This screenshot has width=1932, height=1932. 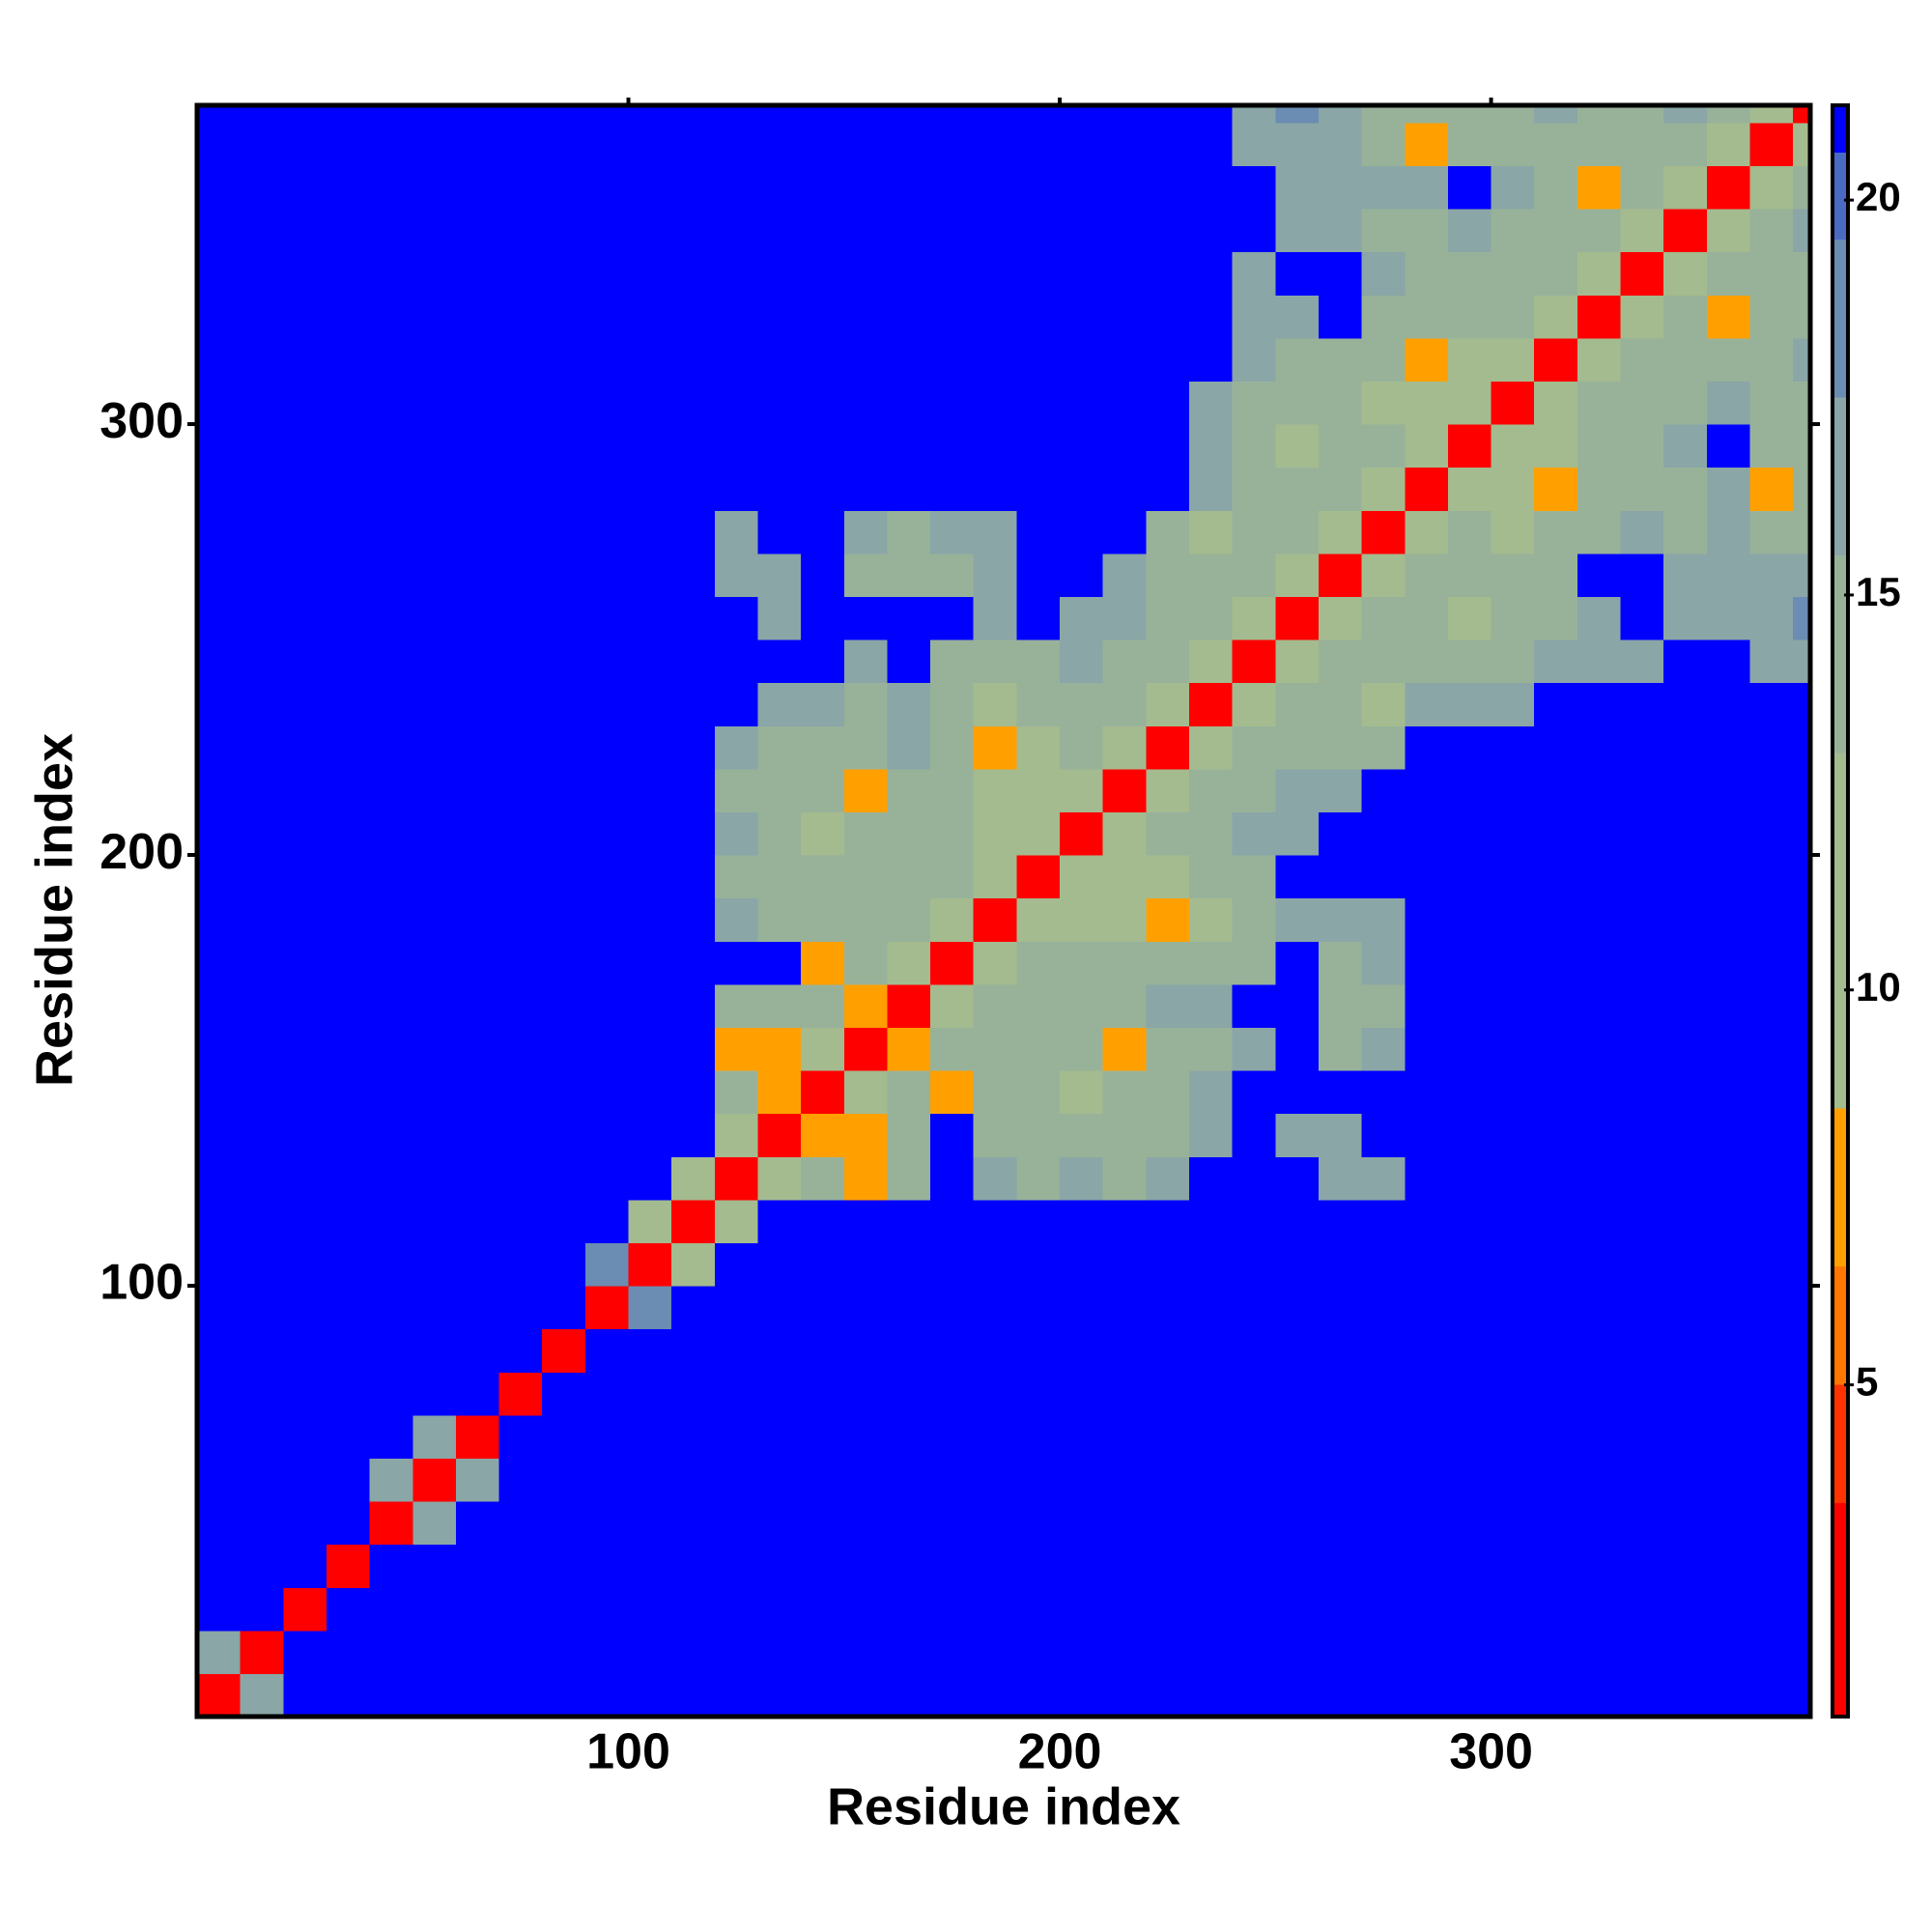 What do you see at coordinates (1840, 1325) in the screenshot?
I see `colorbar-band` at bounding box center [1840, 1325].